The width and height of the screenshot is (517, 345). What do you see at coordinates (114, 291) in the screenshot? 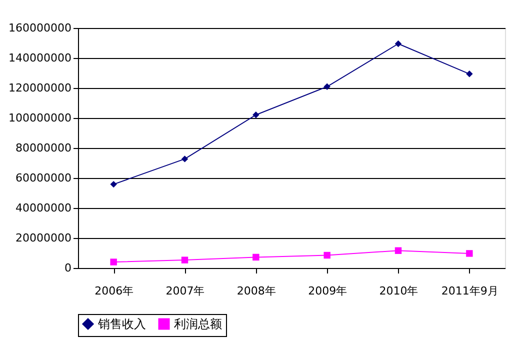
I see `x-tick-label: 2006年` at bounding box center [114, 291].